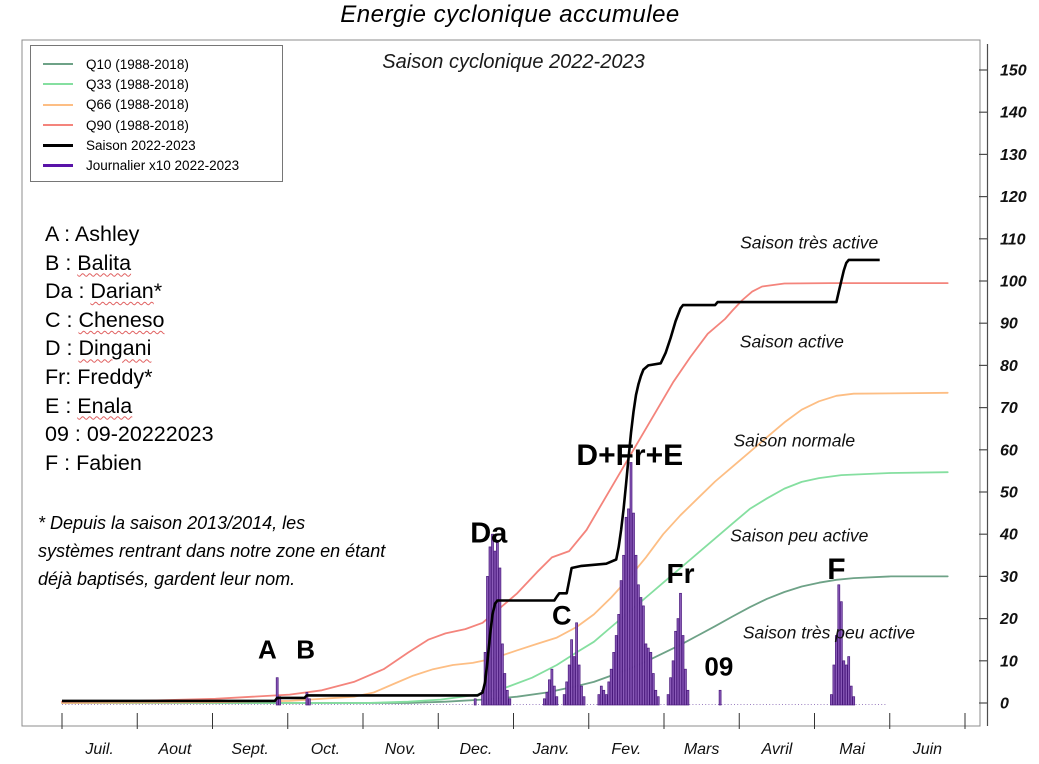  What do you see at coordinates (58, 64) in the screenshot?
I see `q10-line-swatch` at bounding box center [58, 64].